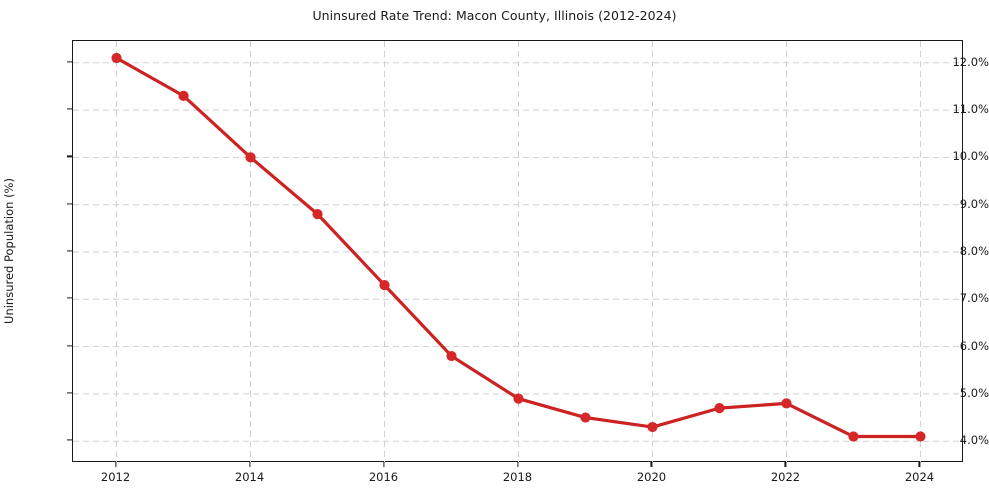 The image size is (989, 490). I want to click on x-tick-label: 2016, so click(383, 477).